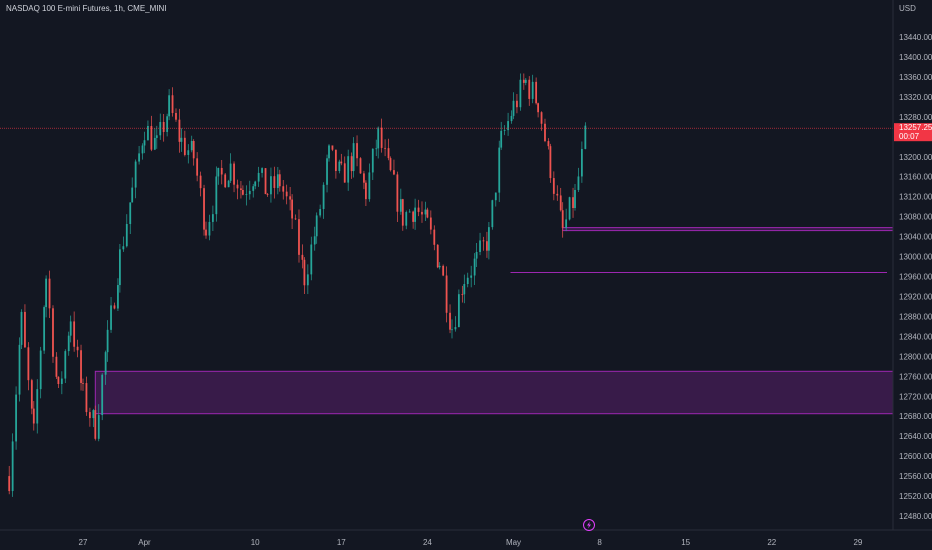 The height and width of the screenshot is (550, 932). I want to click on price-tick-label: 12760.00, so click(915, 376).